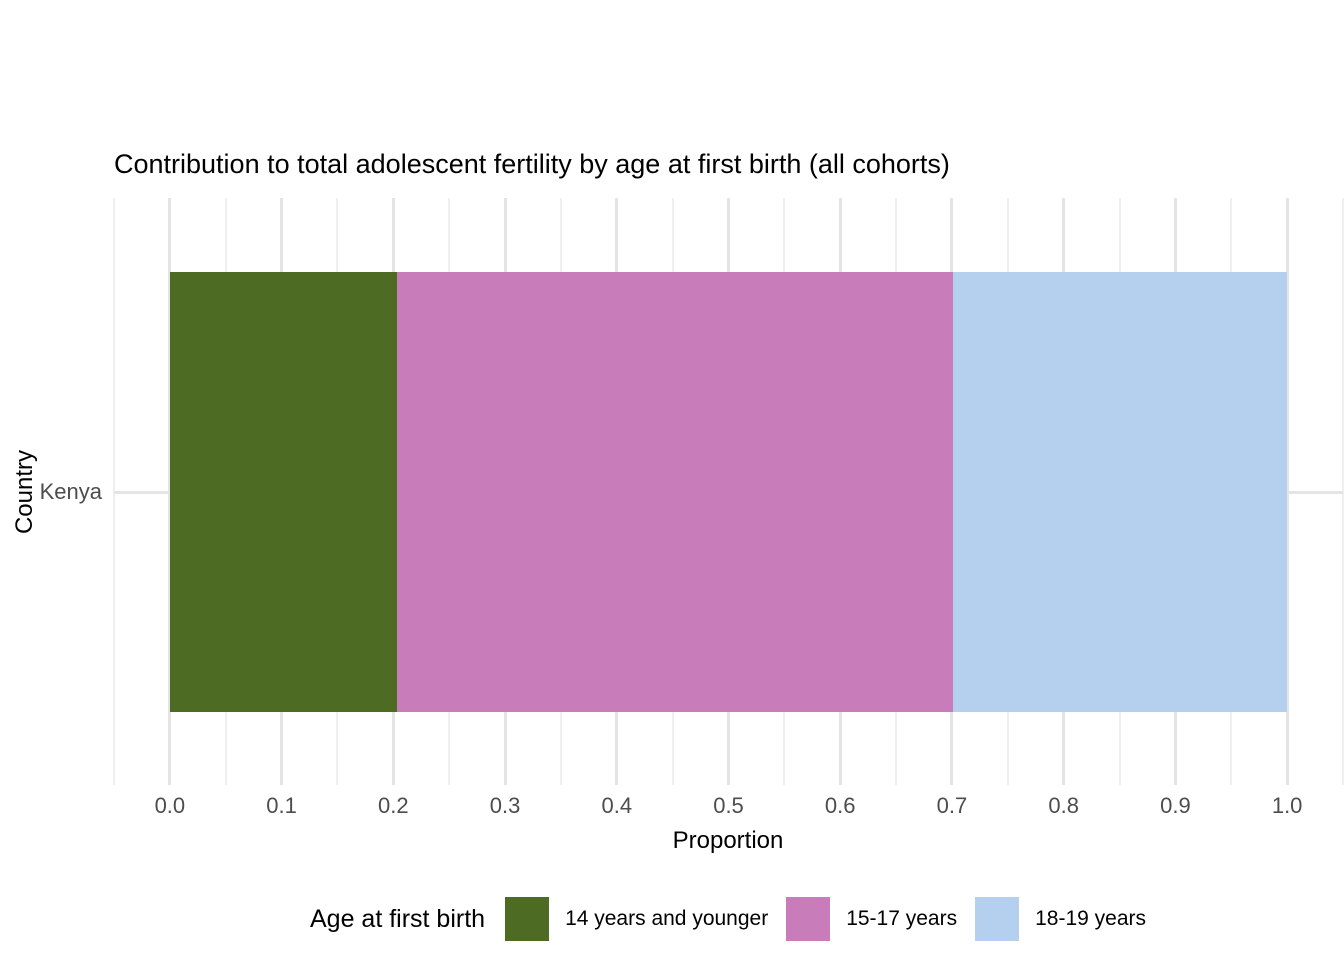  Describe the element at coordinates (505, 805) in the screenshot. I see `x-axis-tick-label: 0.3` at that location.